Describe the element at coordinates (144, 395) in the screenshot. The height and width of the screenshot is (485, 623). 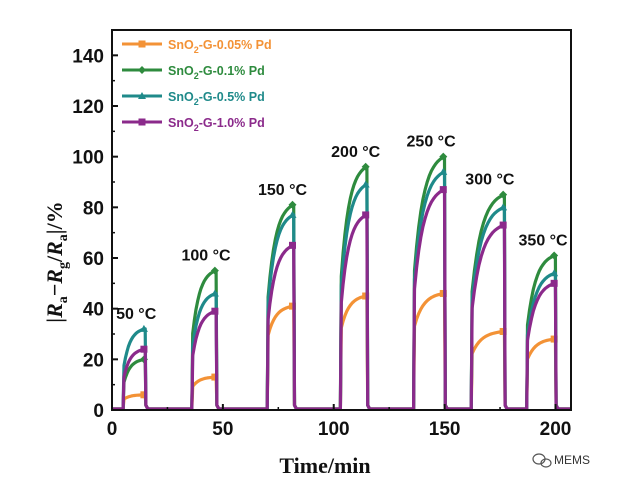
I see `peak-marker-s0-c0` at that location.